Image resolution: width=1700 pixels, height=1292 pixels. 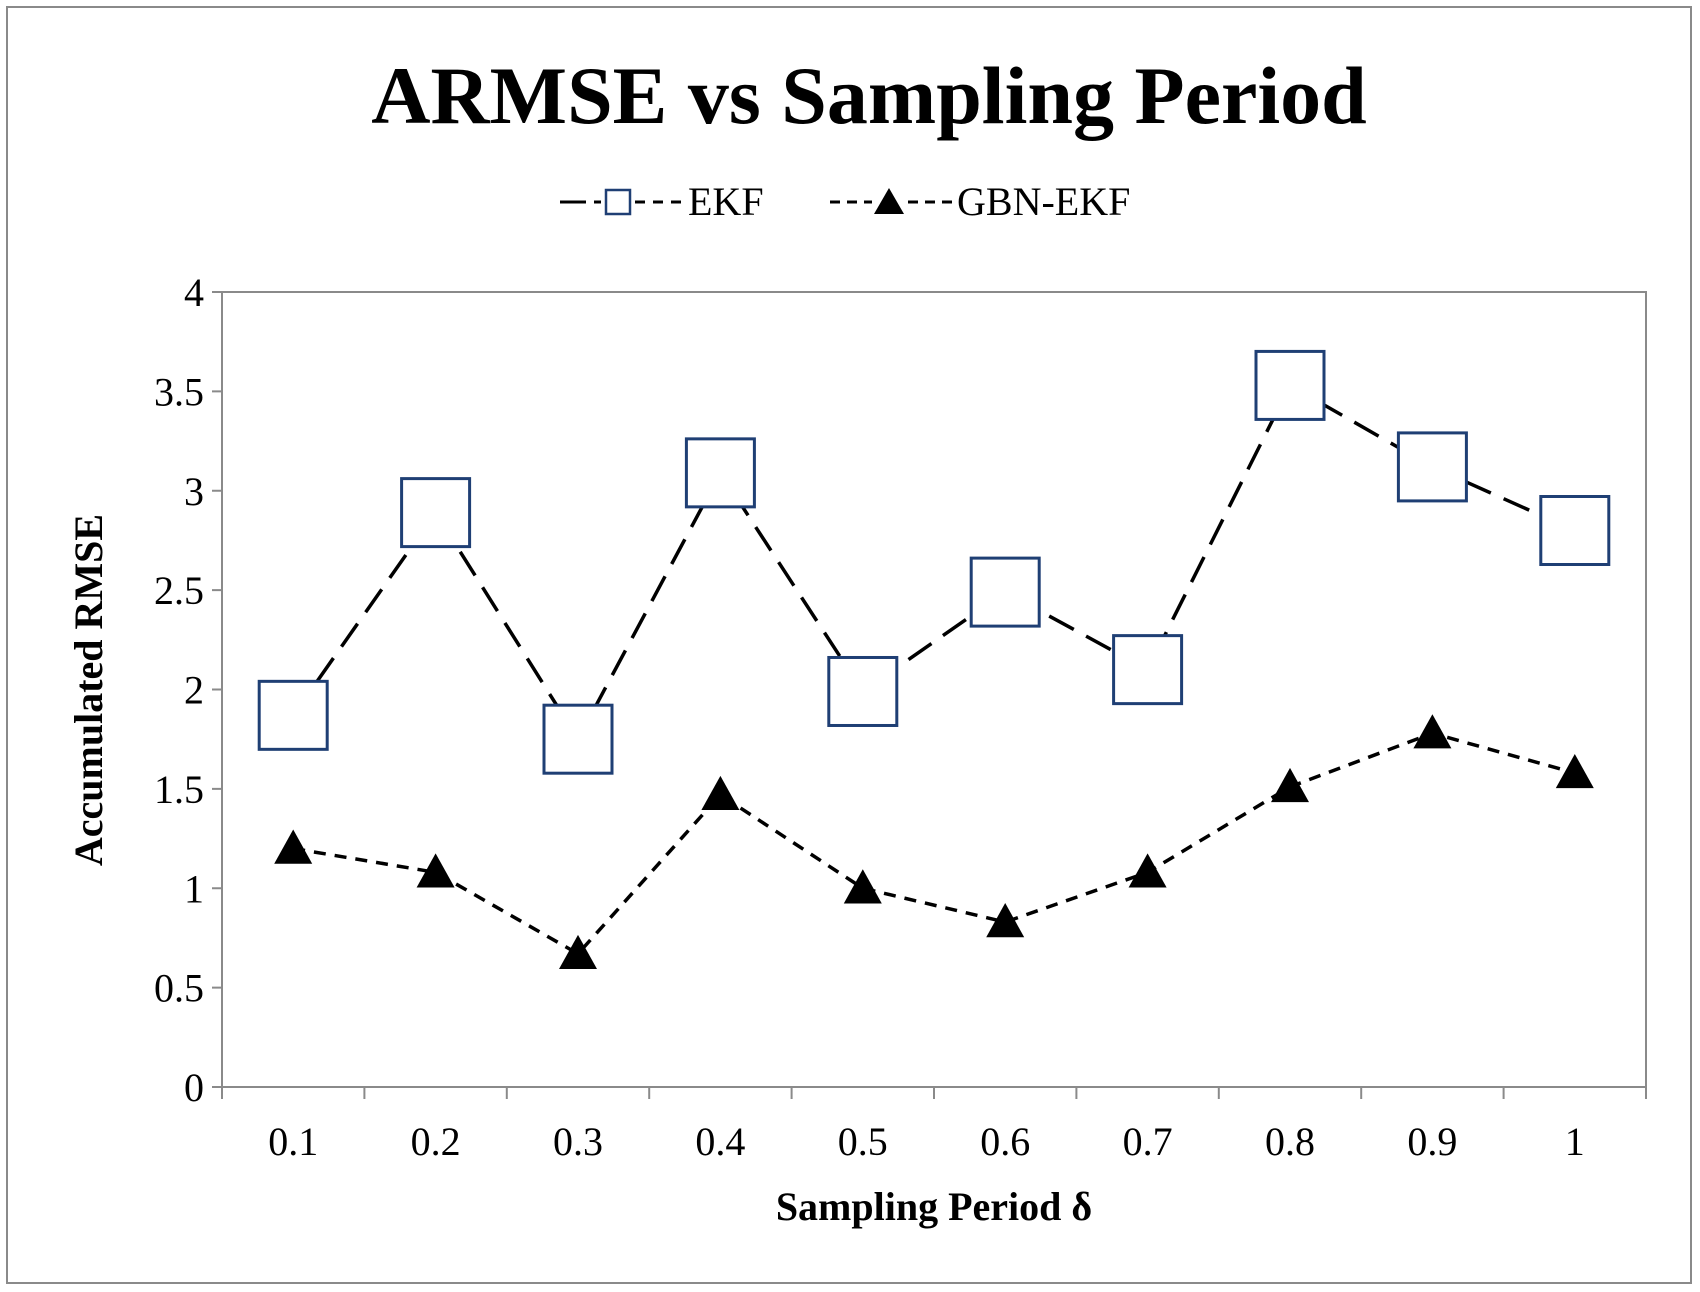 I want to click on y-tick-label: 1, so click(x=194, y=888).